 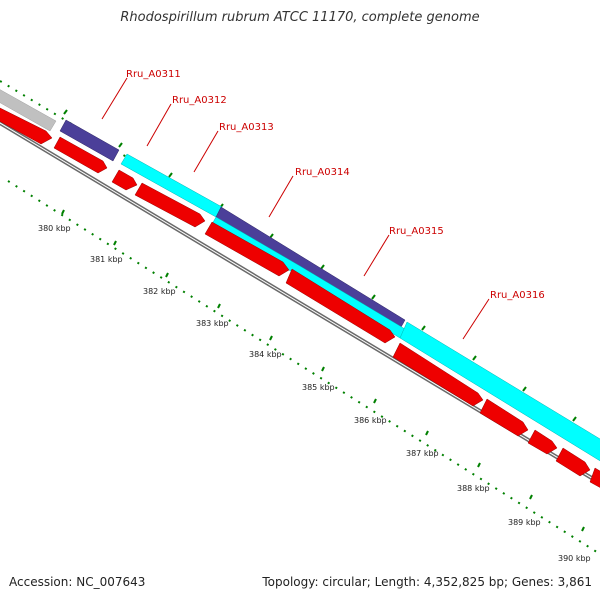 What do you see at coordinates (416, 231) in the screenshot?
I see `gene-label: Rru_A0315` at bounding box center [416, 231].